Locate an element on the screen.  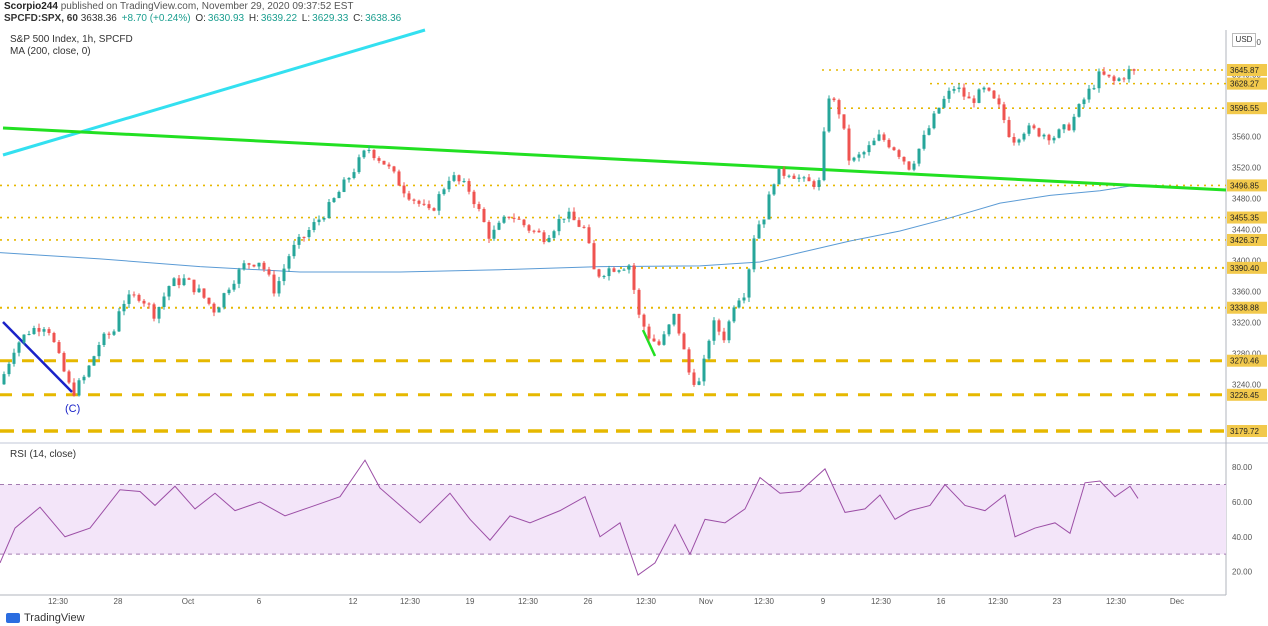
level-label: 3179.72 is located at coordinates (1244, 431).